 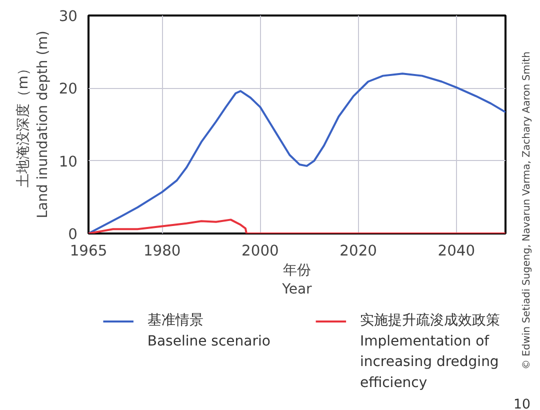 I want to click on legend-label: 基准情景 Baseline scenario, so click(x=208, y=331).